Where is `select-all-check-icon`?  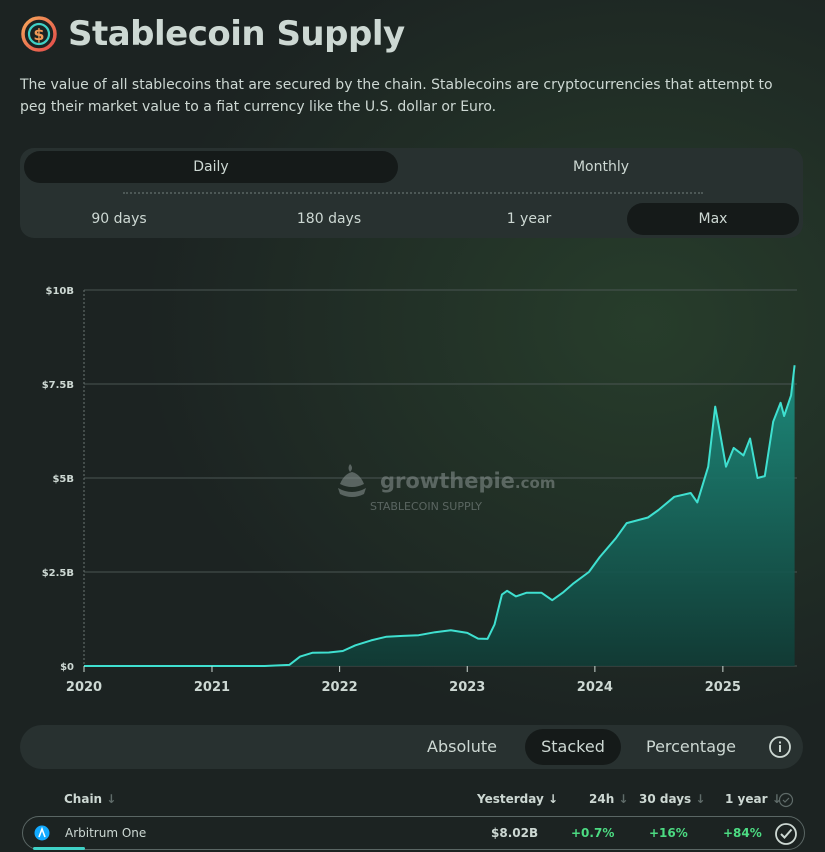
select-all-check-icon is located at coordinates (786, 800).